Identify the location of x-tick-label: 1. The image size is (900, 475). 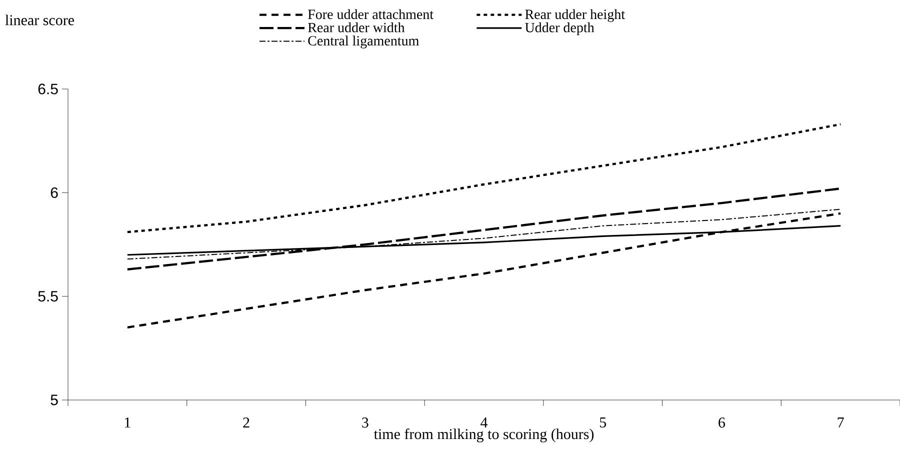
(127, 423).